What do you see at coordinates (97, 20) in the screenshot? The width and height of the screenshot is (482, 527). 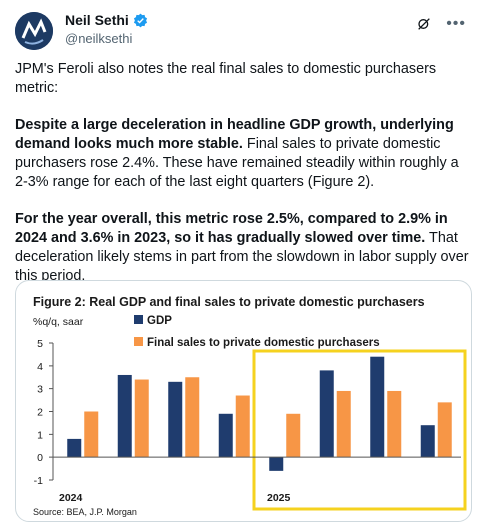 I see `author-name: Neil Sethi` at bounding box center [97, 20].